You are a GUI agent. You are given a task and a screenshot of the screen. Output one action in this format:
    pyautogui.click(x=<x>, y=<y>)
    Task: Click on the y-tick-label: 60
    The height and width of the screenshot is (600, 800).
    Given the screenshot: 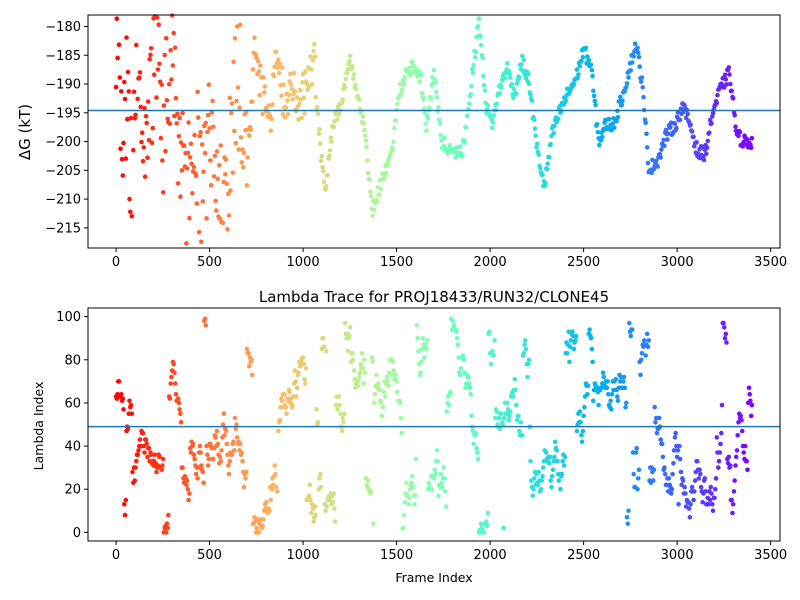 What is the action you would take?
    pyautogui.click(x=72, y=403)
    